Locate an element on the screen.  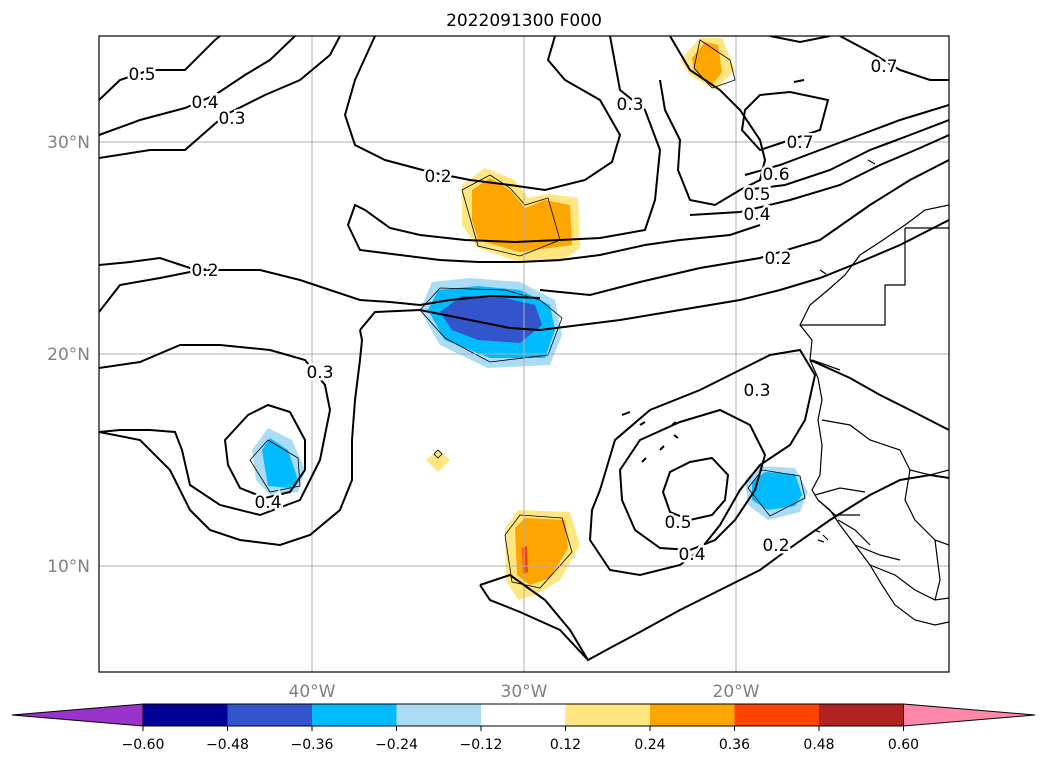
coastline is located at coordinates (874, 392).